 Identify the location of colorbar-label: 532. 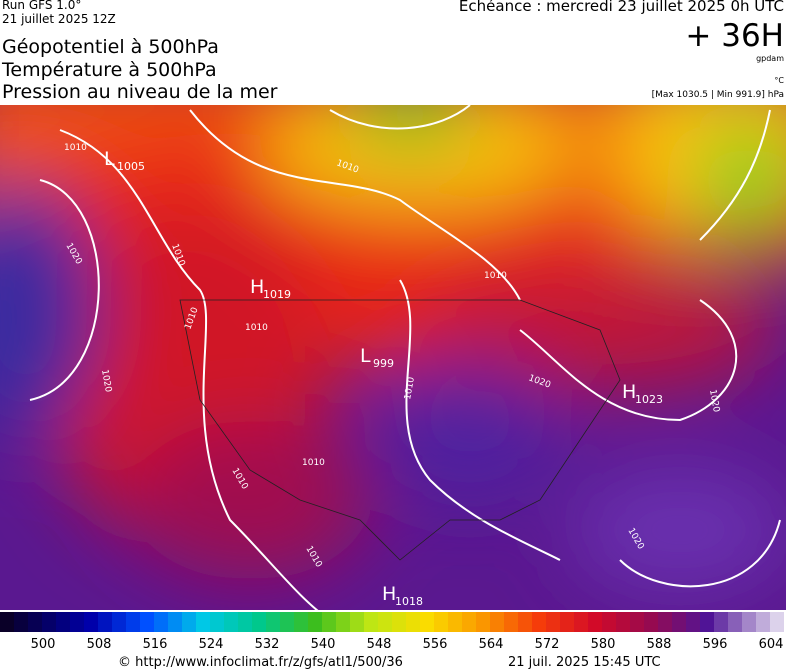
(267, 644).